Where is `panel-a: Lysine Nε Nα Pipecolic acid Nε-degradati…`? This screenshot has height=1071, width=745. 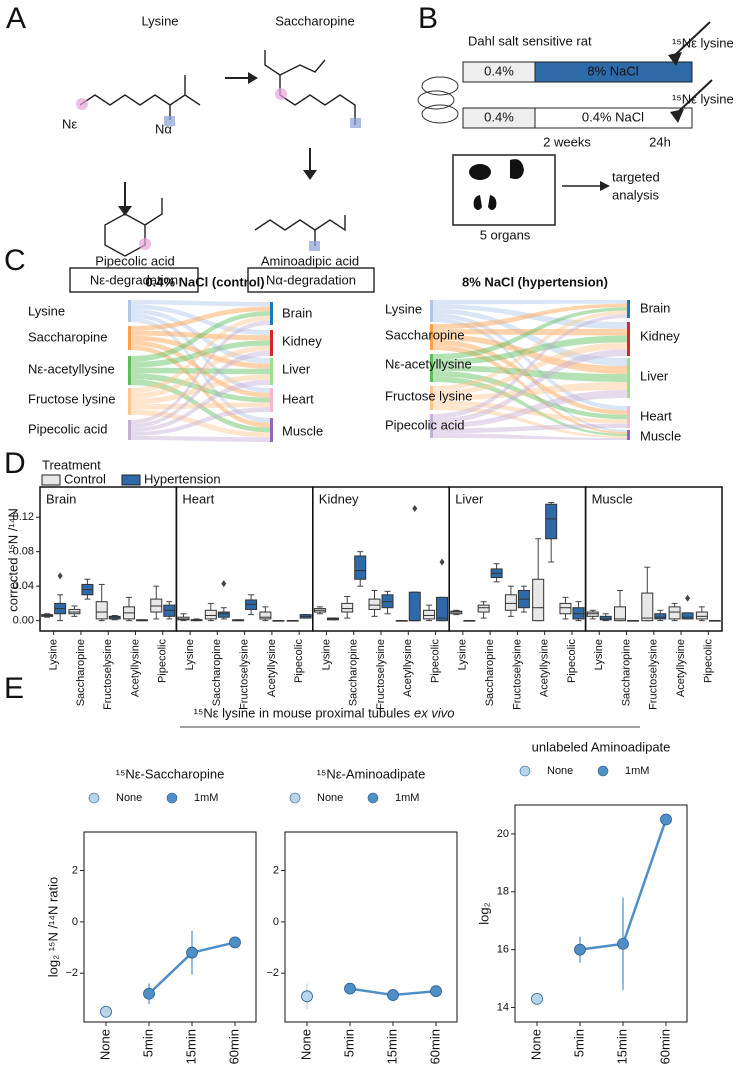
panel-a: Lysine Nε Nα Pipecolic acid Nε-degradati… is located at coordinates (218, 153).